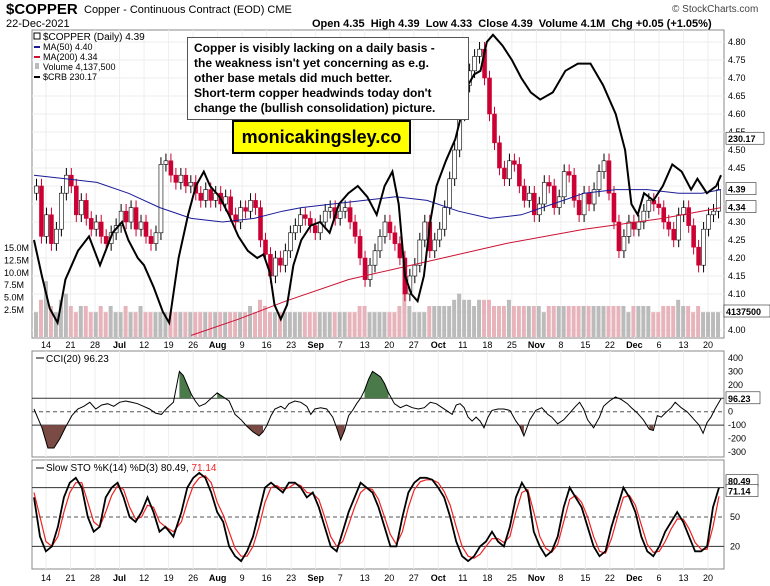 This screenshot has height=586, width=770. Describe the element at coordinates (487, 345) in the screenshot. I see `x-axis-label: 18` at that location.